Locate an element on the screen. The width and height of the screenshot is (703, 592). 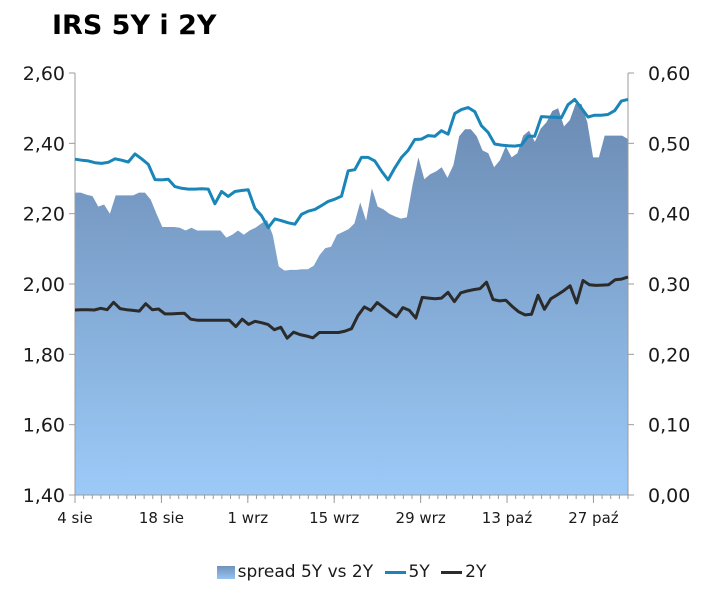
right-tick-label: 0,40 is located at coordinates (669, 215).